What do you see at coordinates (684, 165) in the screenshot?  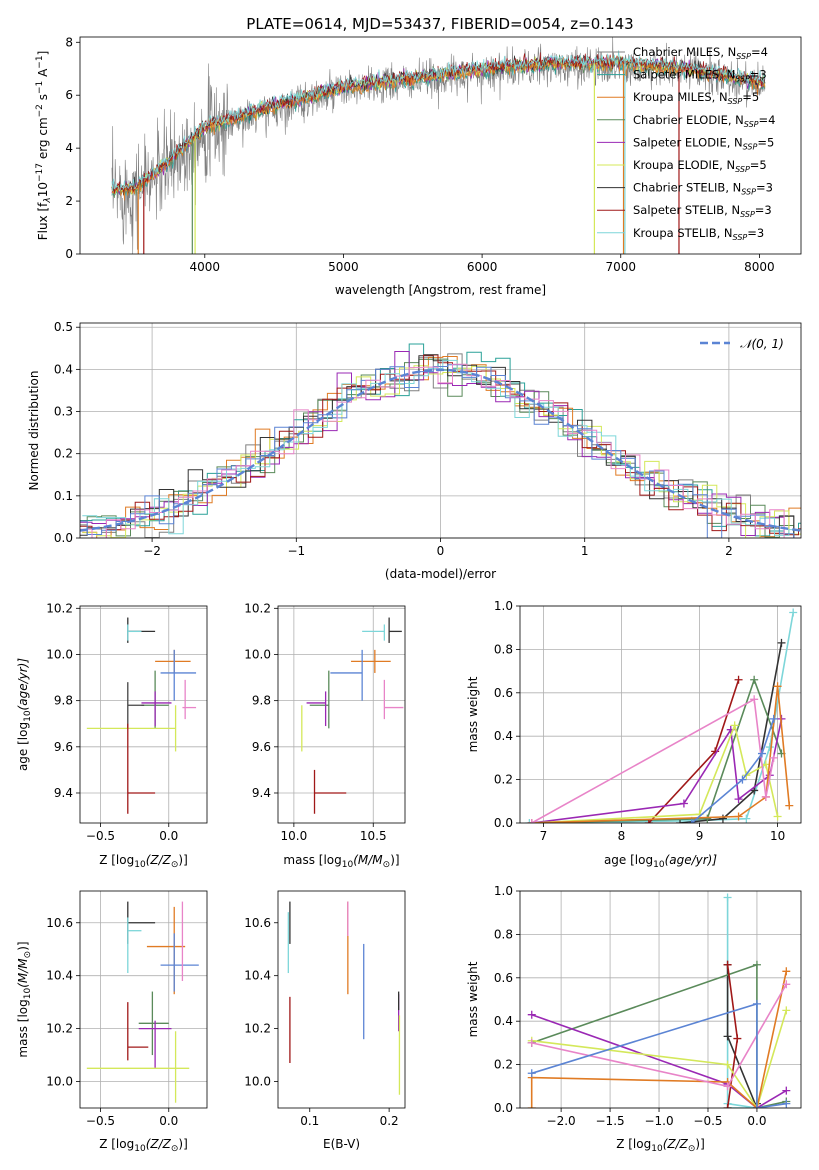 I see `label-part: Kroupa ELODIE, N` at bounding box center [684, 165].